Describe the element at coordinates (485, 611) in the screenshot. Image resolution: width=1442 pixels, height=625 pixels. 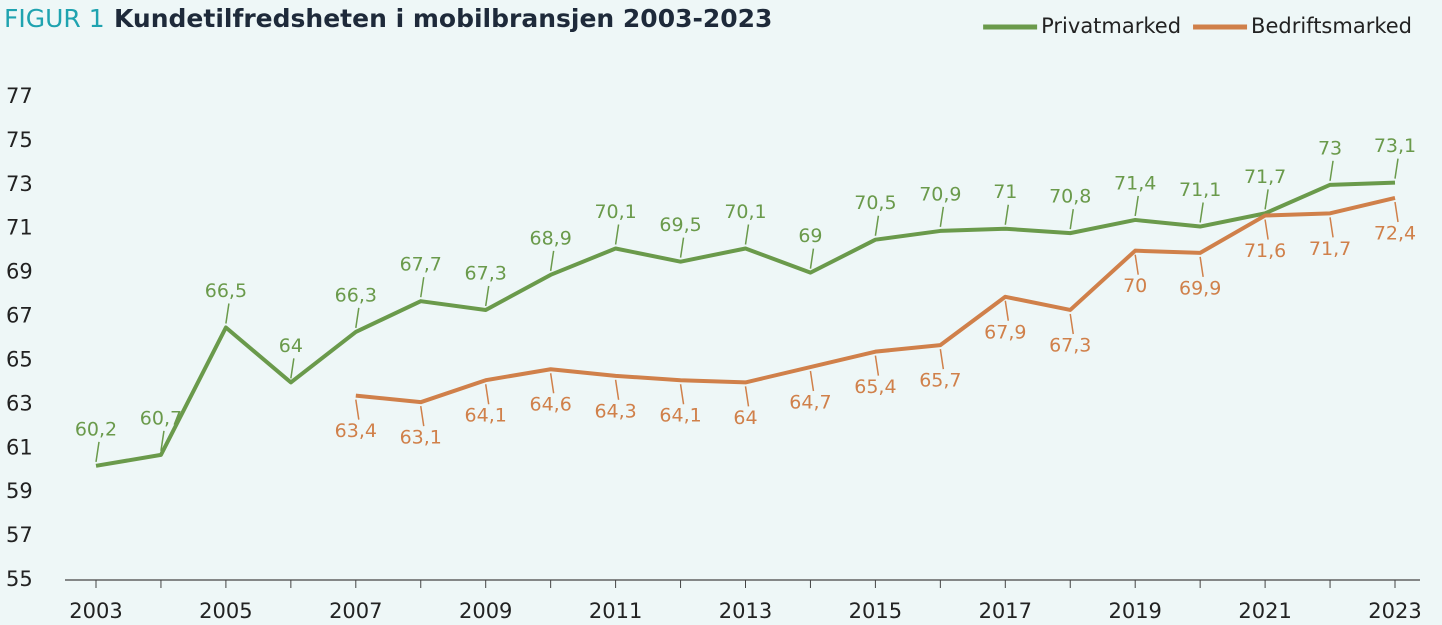
I see `x-tick-label: 2009` at that location.